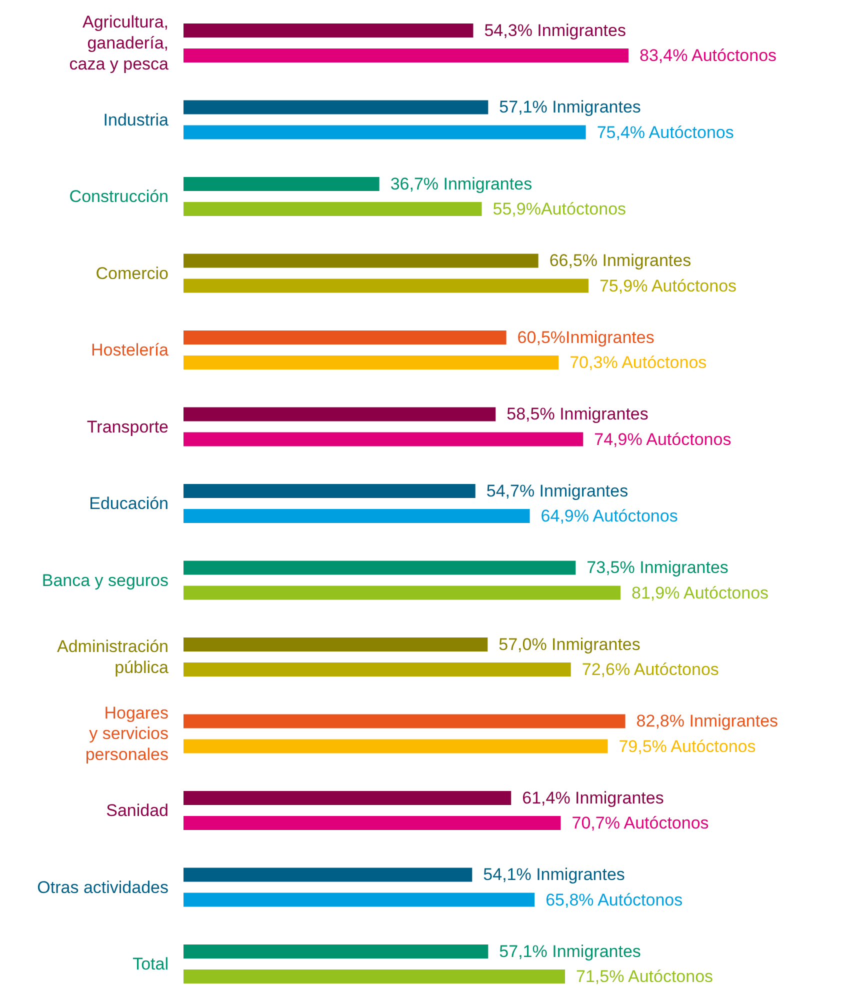  Describe the element at coordinates (645, 976) in the screenshot. I see `data-label: 71,5% Autóctonos` at that location.